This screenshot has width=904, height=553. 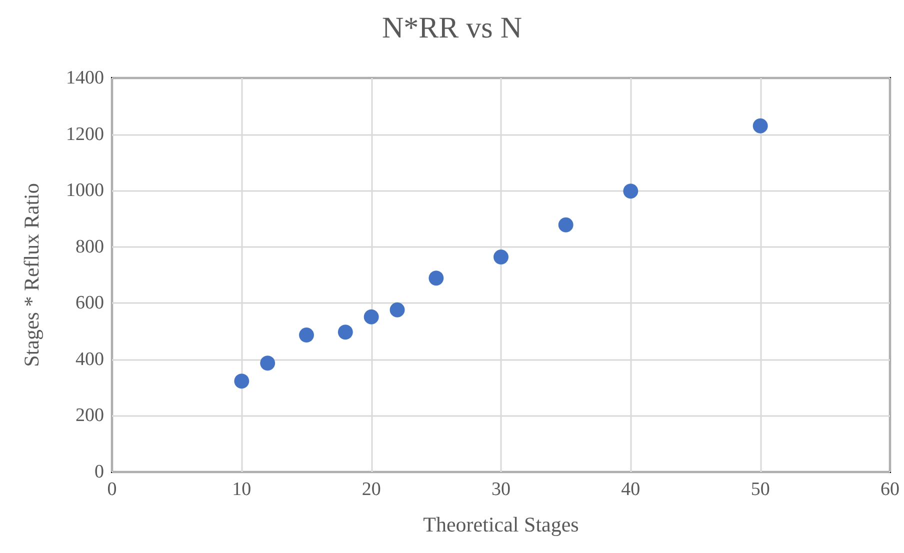 What do you see at coordinates (90, 359) in the screenshot?
I see `y-tick-label: 400` at bounding box center [90, 359].